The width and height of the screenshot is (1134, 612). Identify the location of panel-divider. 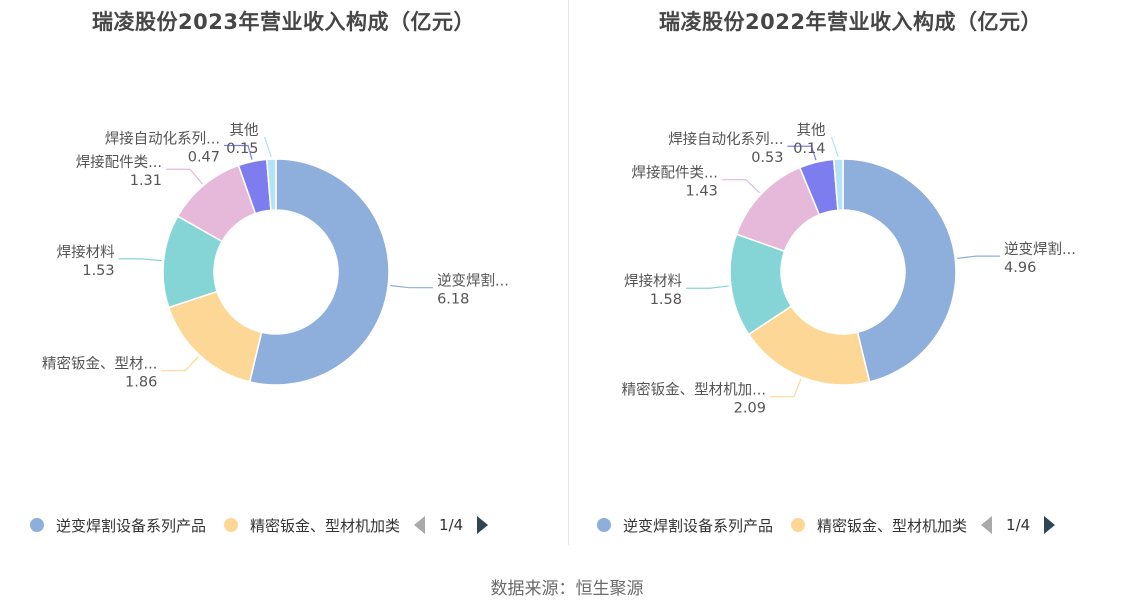
(568, 272).